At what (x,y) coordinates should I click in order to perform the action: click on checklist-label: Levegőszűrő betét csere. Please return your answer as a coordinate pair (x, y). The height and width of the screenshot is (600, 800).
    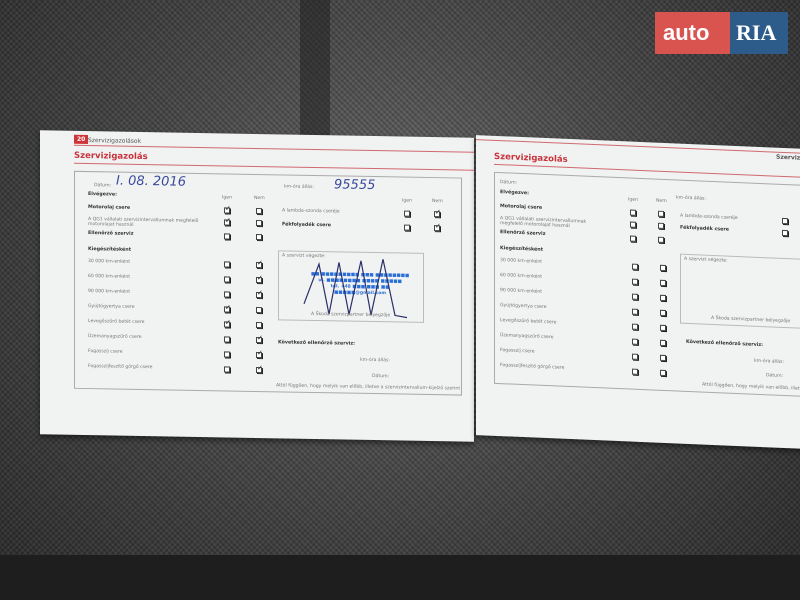
    Looking at the image, I should click on (116, 322).